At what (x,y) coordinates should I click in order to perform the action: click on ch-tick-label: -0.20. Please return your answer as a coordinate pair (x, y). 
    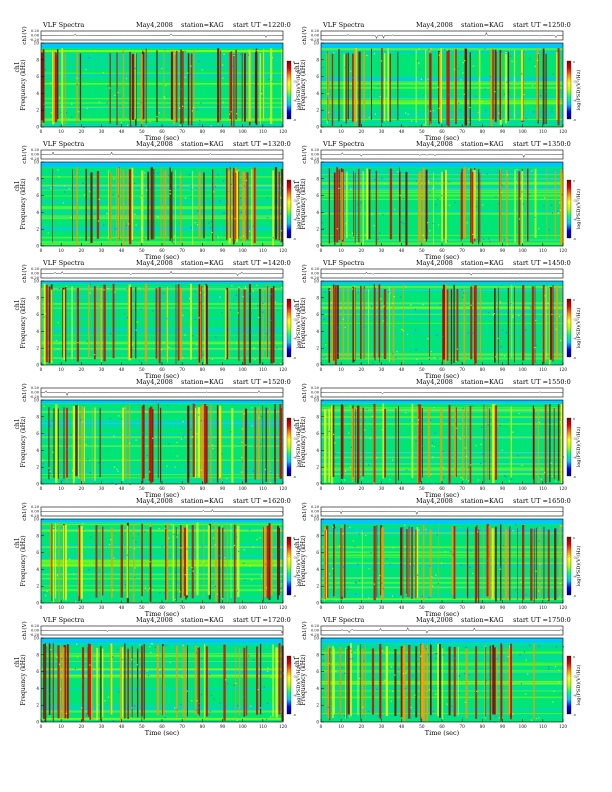
    Looking at the image, I should click on (315, 516).